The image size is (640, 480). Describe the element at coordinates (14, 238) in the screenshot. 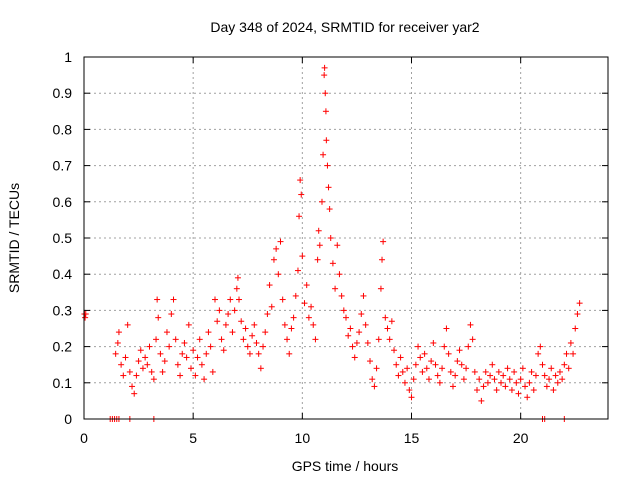

I see `y-axis-label: SRMTID / TECUs` at that location.